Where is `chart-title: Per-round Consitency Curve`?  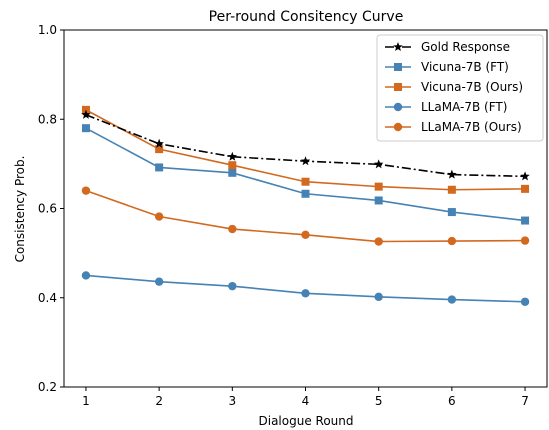 chart-title: Per-round Consitency Curve is located at coordinates (306, 17).